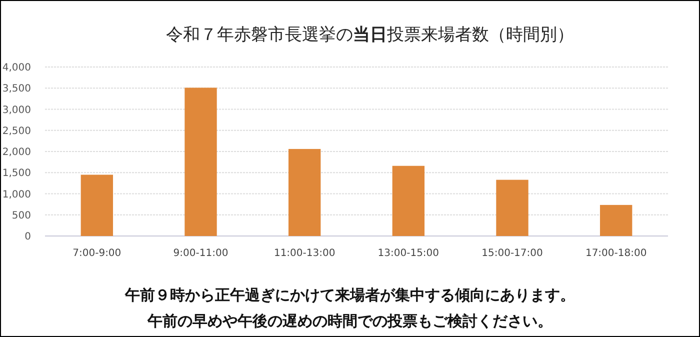 The height and width of the screenshot is (337, 700). Describe the element at coordinates (16, 194) in the screenshot. I see `y-tick-label: 1,000` at that location.